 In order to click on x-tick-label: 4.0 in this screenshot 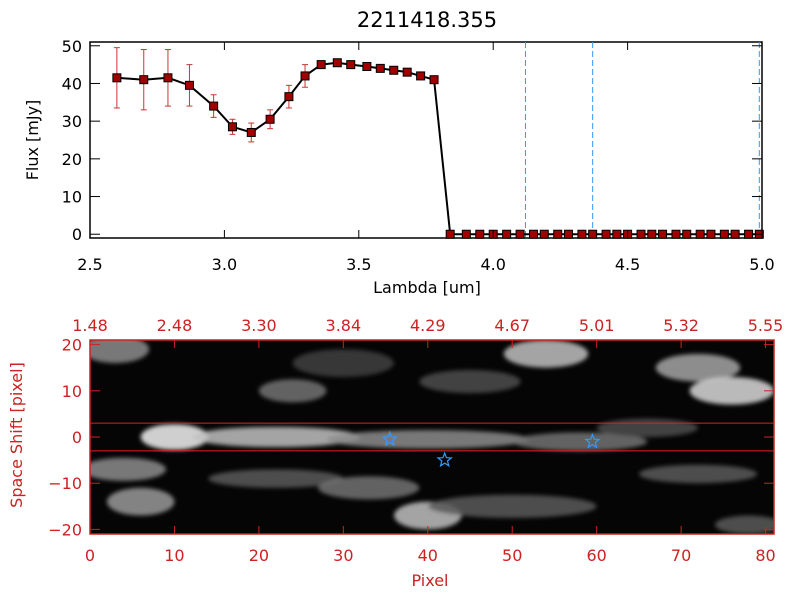, I will do `click(492, 264)`.